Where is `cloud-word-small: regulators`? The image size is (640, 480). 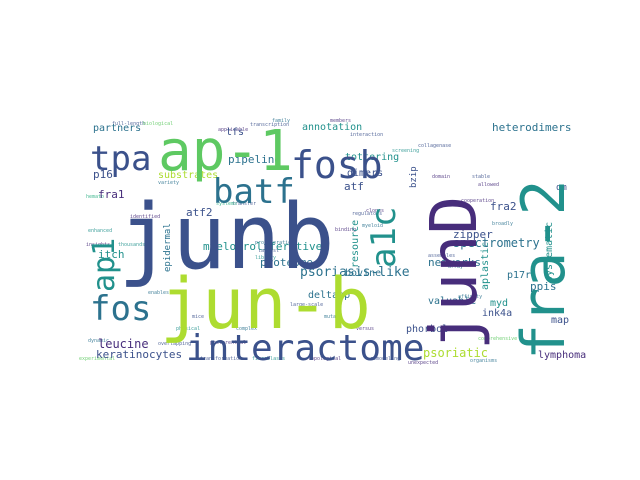 cloud-word-small: regulators is located at coordinates (367, 214).